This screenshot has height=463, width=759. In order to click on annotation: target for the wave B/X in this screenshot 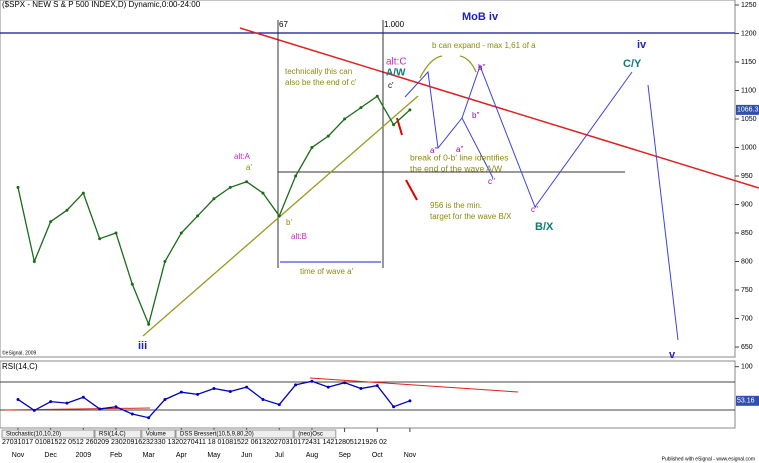, I will do `click(471, 216)`.